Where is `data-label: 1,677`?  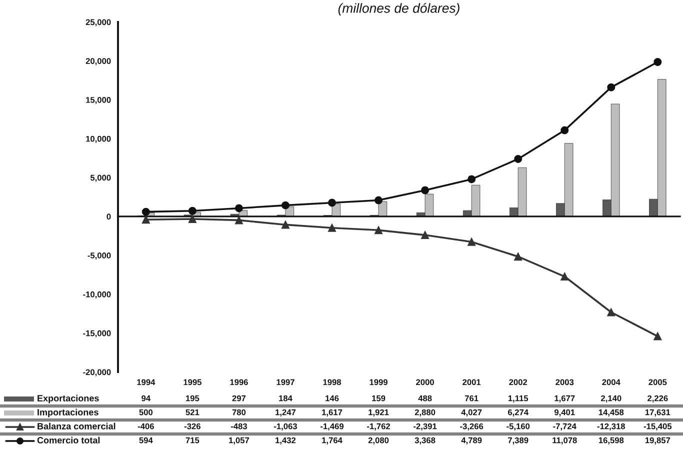 data-label: 1,677 is located at coordinates (564, 398).